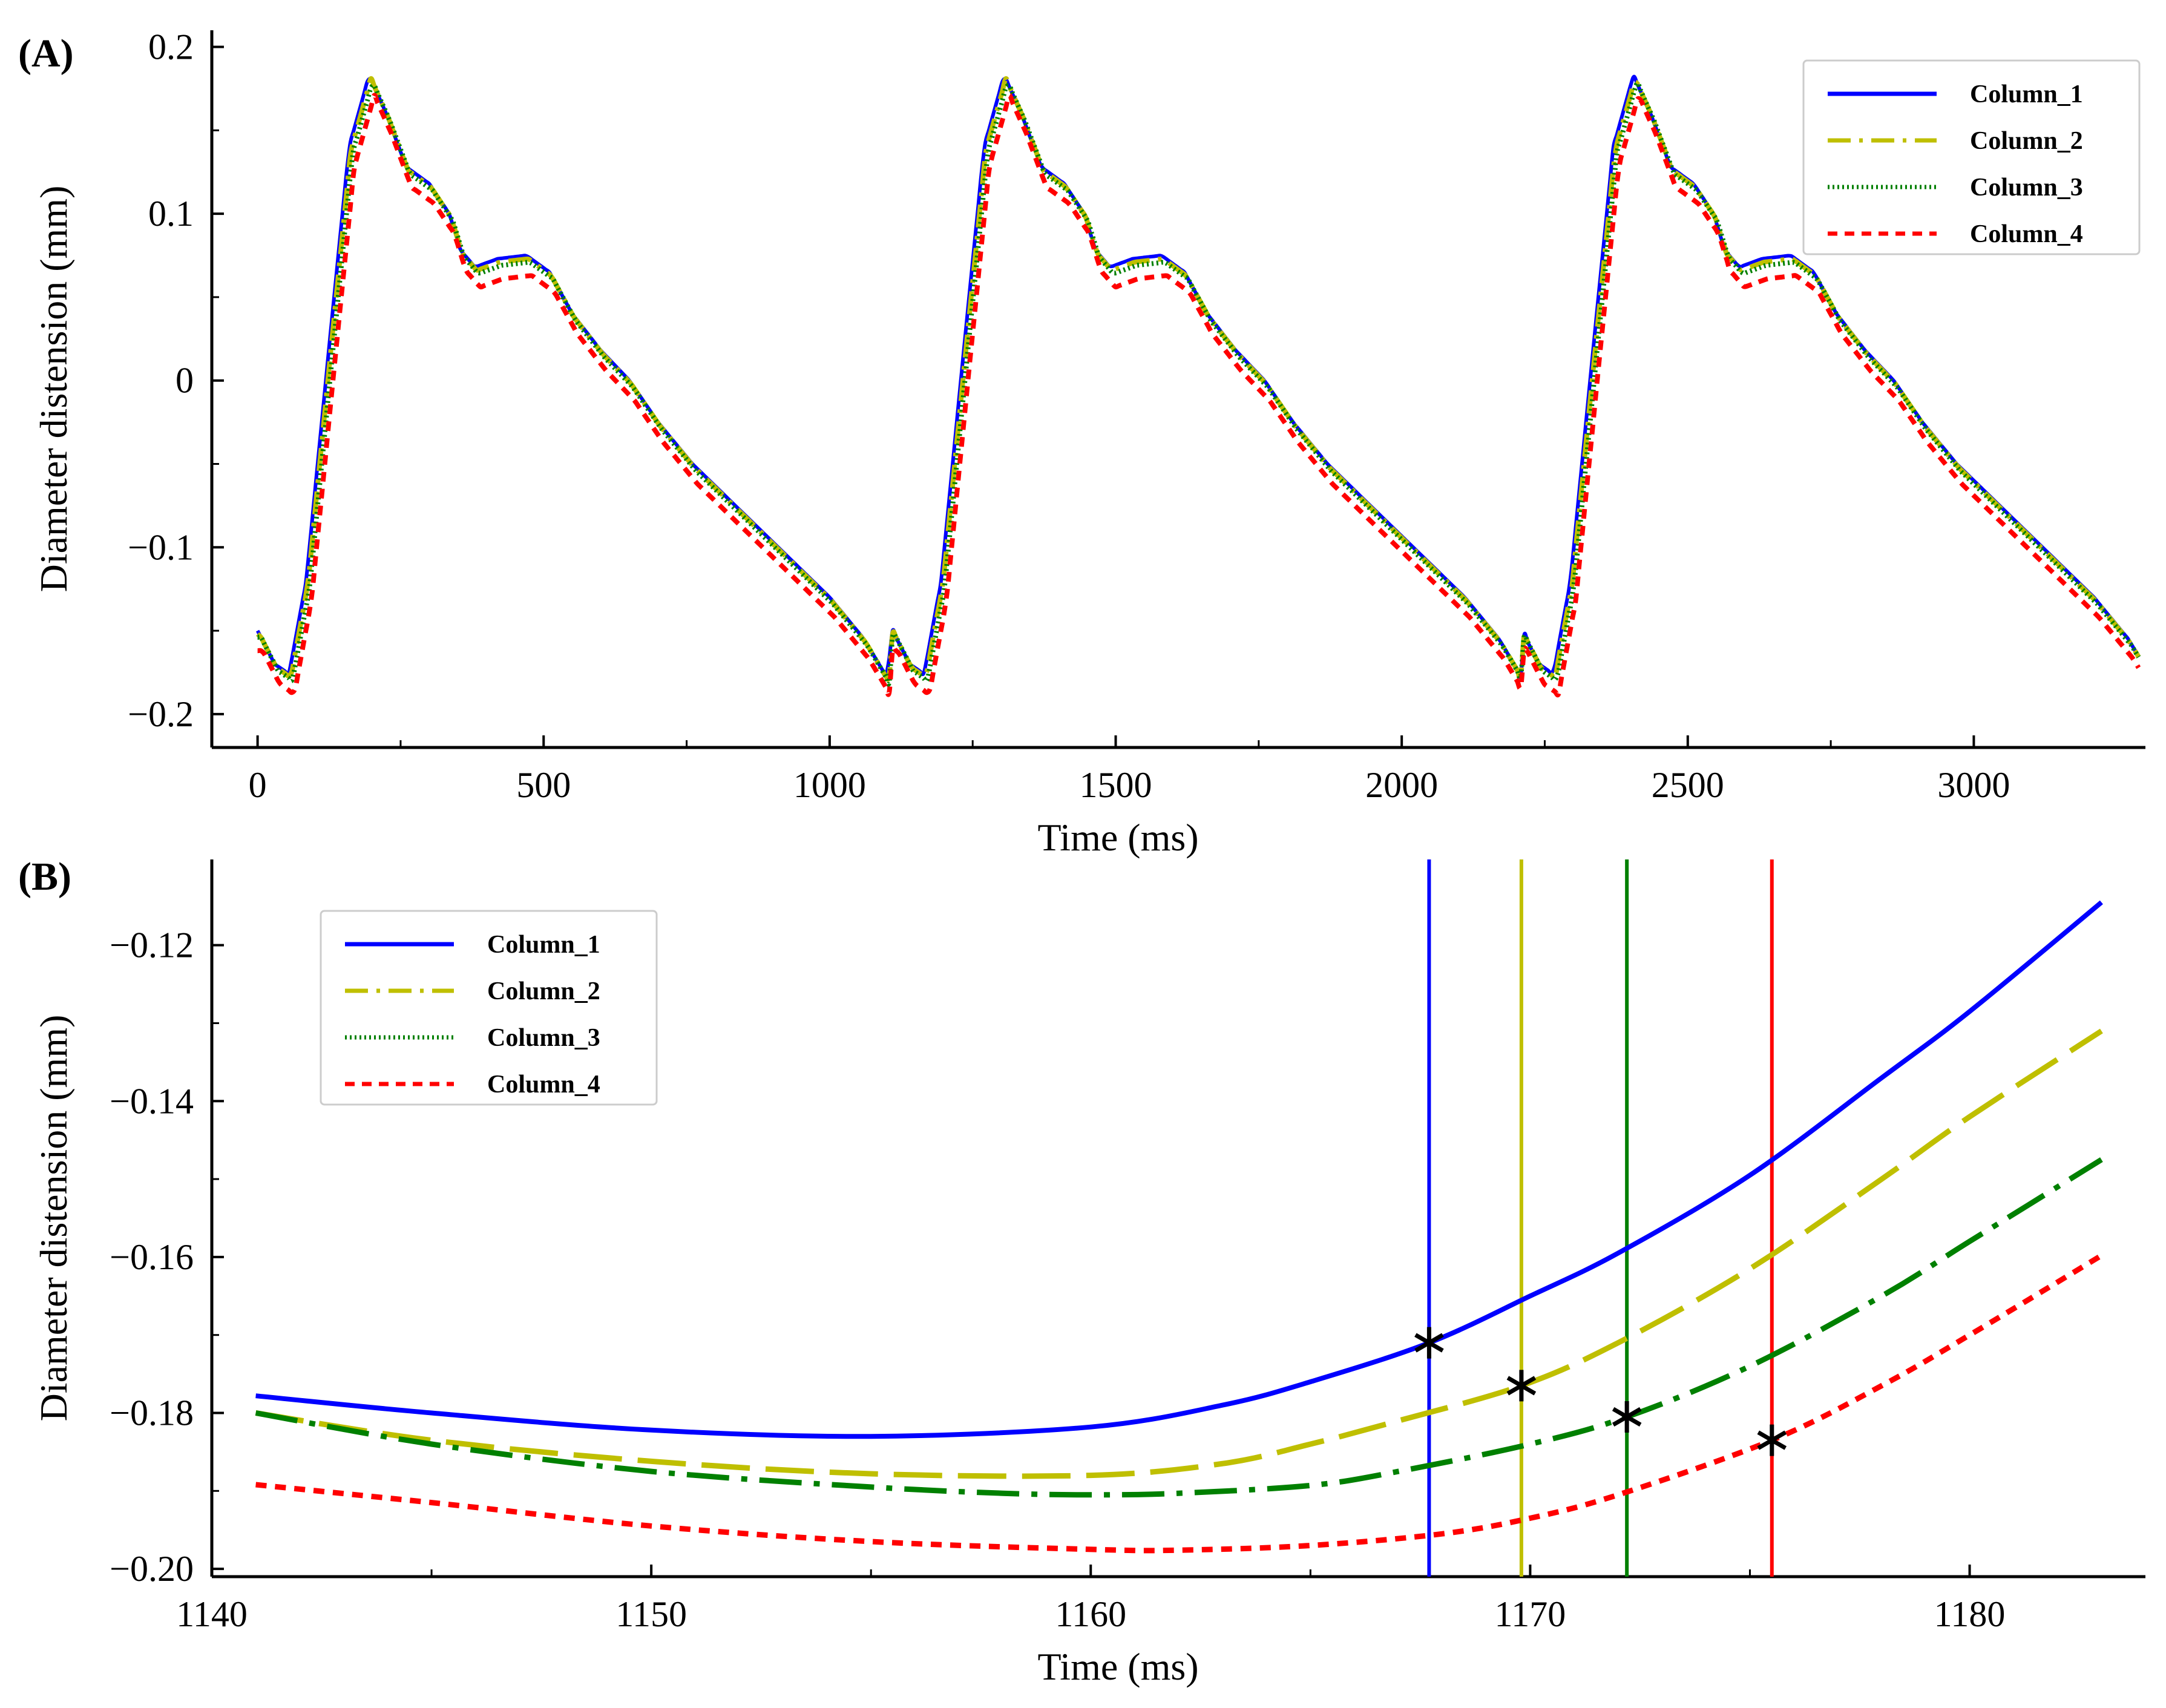 The width and height of the screenshot is (2166, 1708). What do you see at coordinates (171, 47) in the screenshot?
I see `y-tick-label: 0.2` at bounding box center [171, 47].